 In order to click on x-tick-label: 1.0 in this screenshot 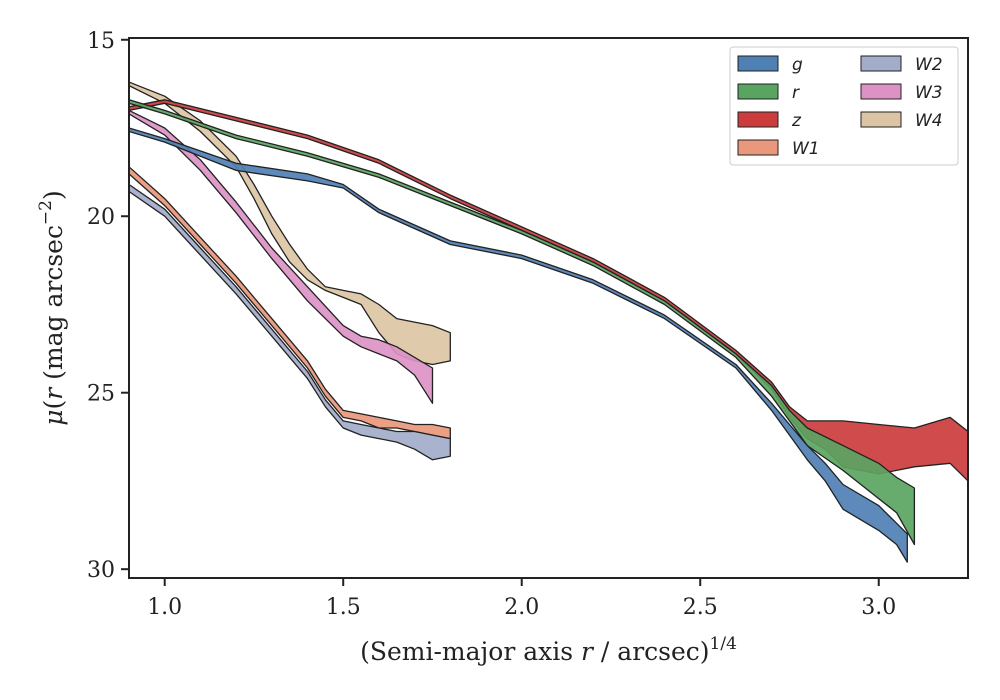, I will do `click(164, 607)`.